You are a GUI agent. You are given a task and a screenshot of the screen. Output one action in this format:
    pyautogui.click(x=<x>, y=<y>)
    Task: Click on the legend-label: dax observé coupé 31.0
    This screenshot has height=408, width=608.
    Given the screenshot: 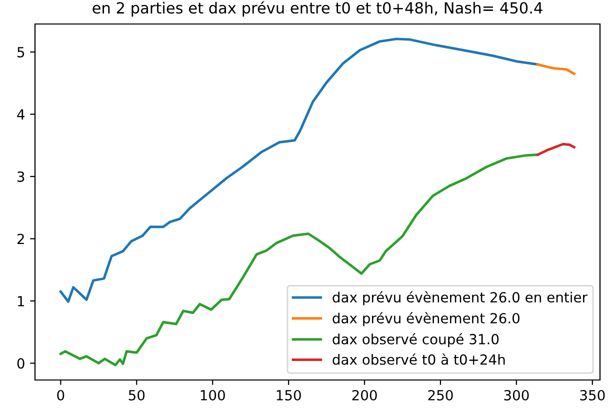 What is the action you would take?
    pyautogui.click(x=415, y=340)
    